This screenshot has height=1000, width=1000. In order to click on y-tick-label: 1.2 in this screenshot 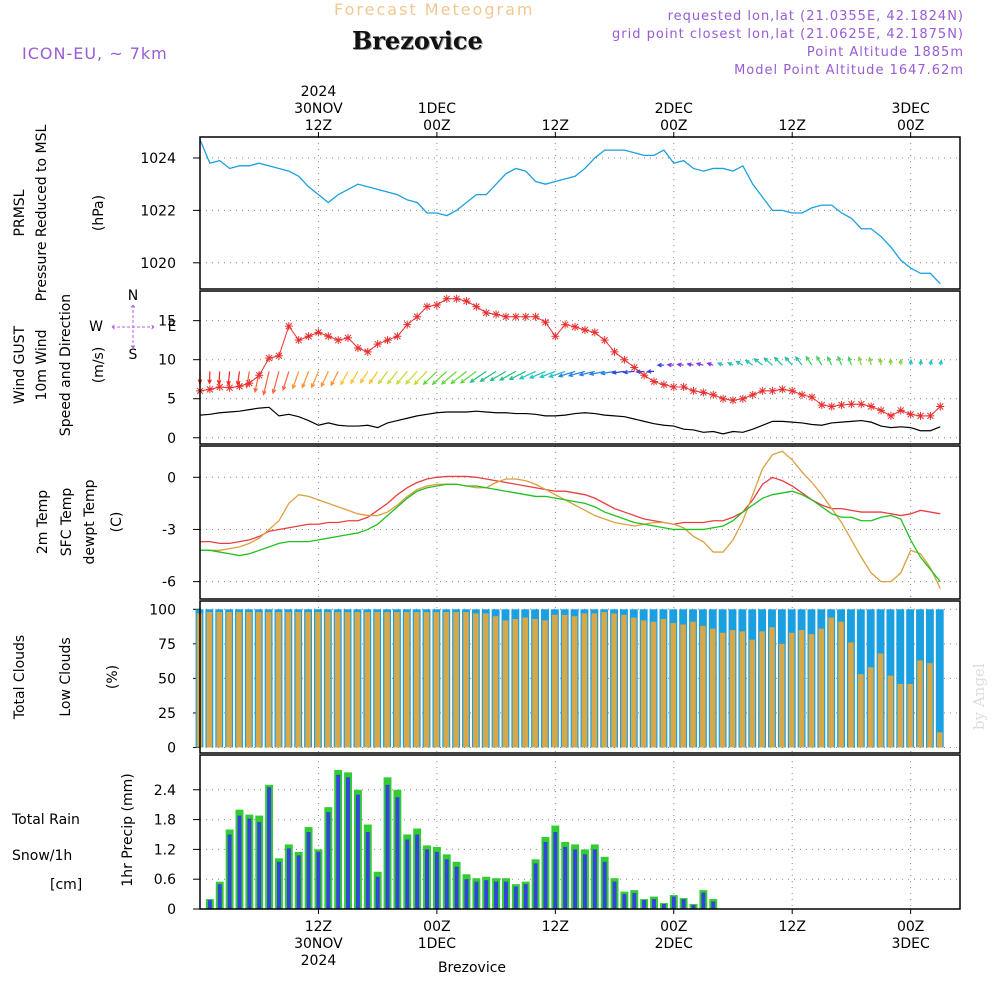, I will do `click(165, 850)`.